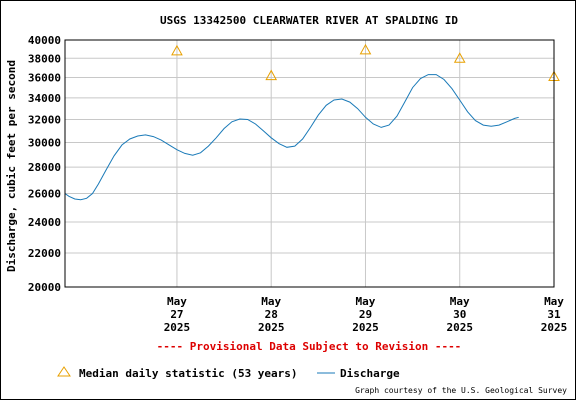  Describe the element at coordinates (271, 314) in the screenshot. I see `x-tick-label: 28` at that location.